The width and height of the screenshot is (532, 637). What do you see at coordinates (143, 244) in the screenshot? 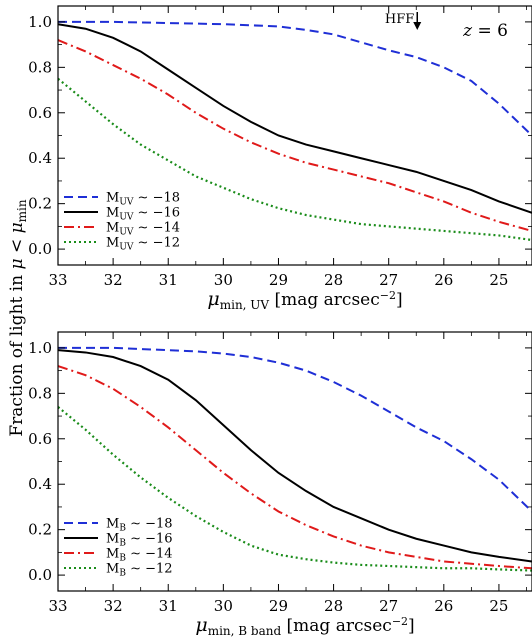
I see `legend-label-3: MUV ∼ −12` at bounding box center [143, 244].